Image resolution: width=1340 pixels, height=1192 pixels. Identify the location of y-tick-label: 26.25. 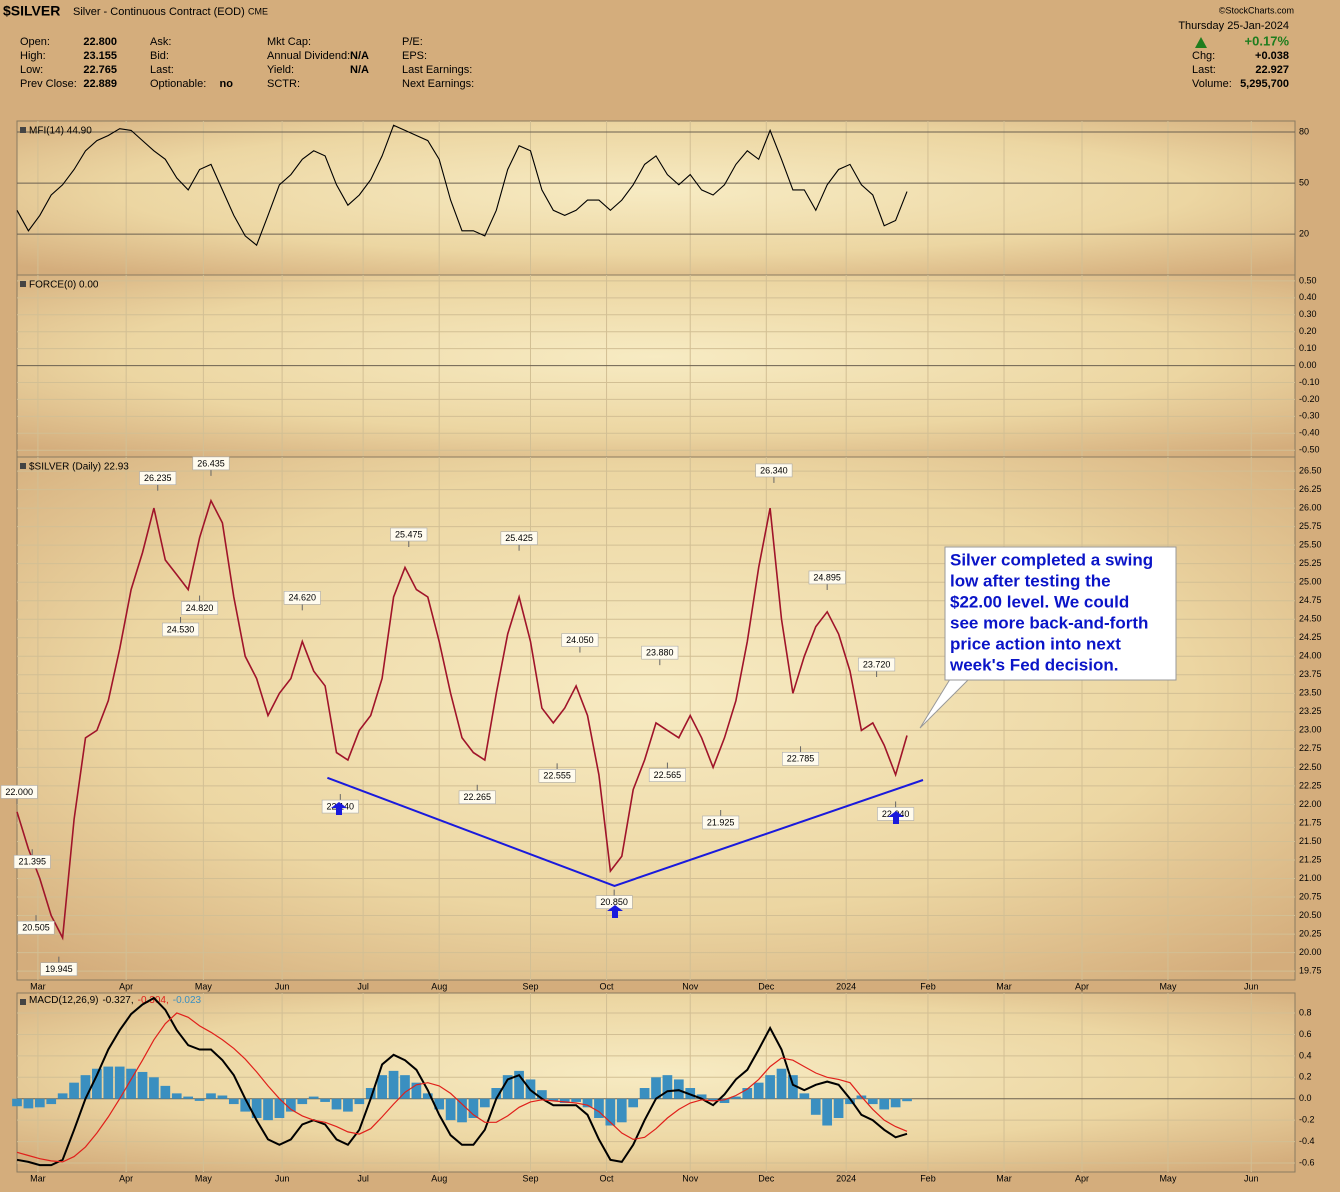
(1310, 489).